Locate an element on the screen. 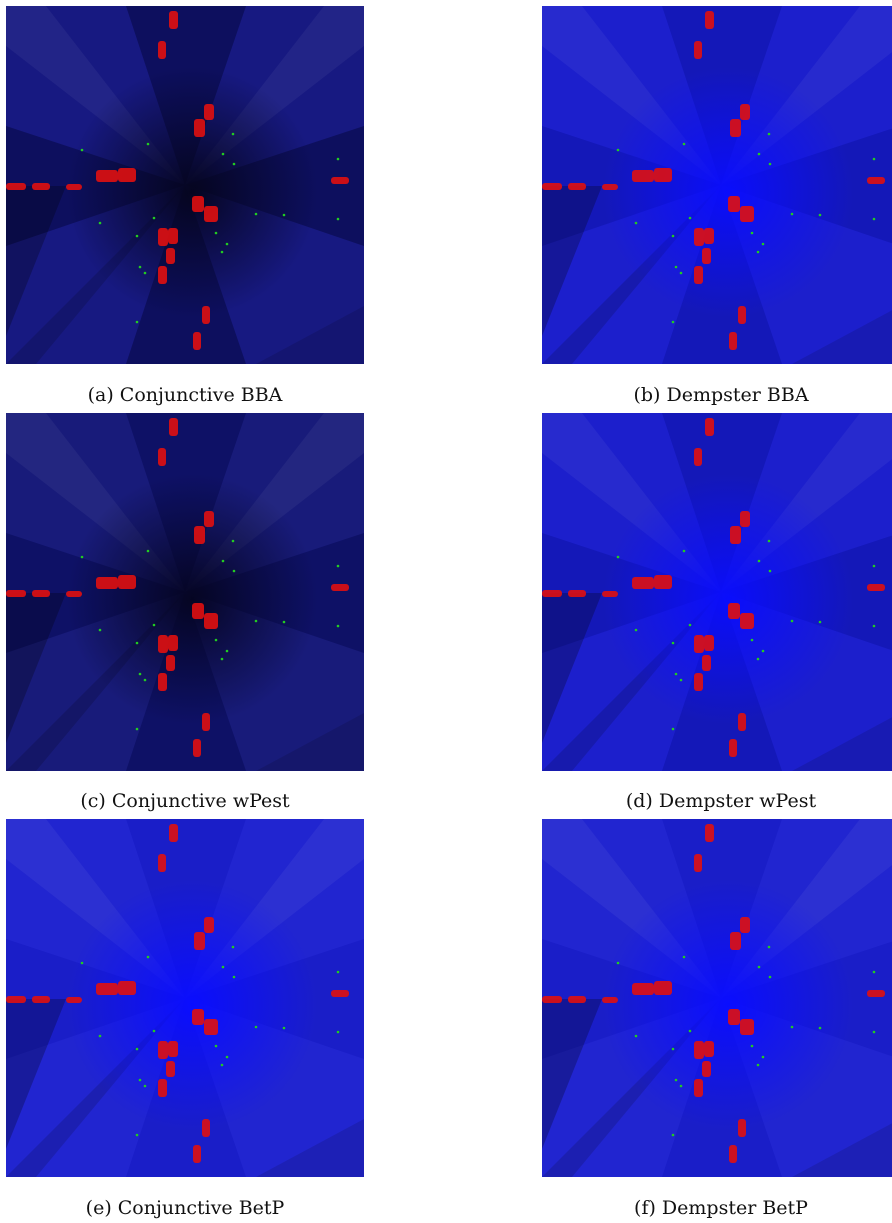 The image size is (892, 1223). figure-b-caption: (b) Dempster BBA is located at coordinates (721, 395).